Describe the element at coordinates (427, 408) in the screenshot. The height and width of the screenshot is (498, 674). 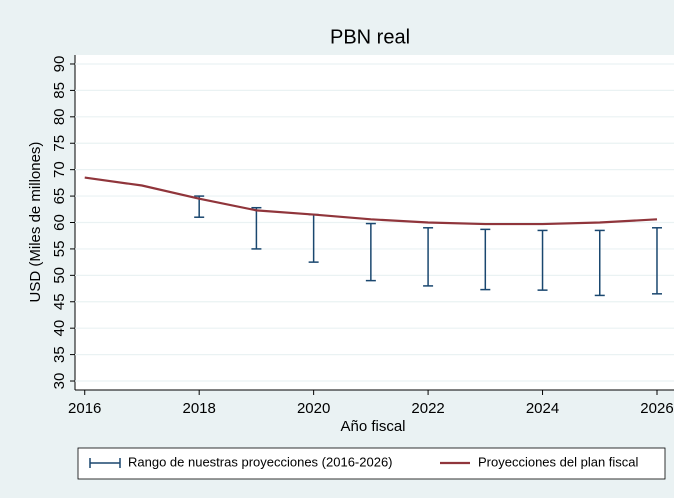
I see `x-tick-label: 2022` at that location.